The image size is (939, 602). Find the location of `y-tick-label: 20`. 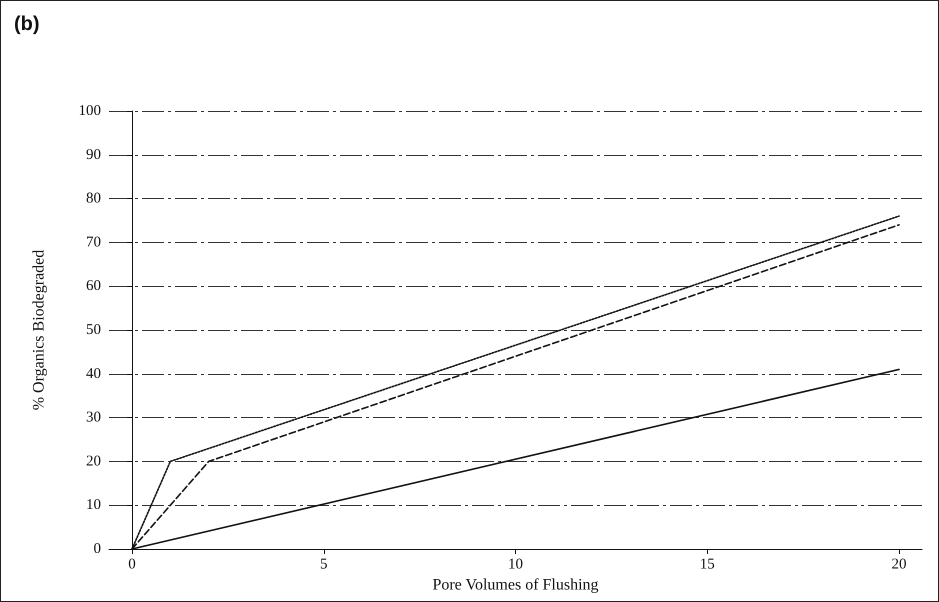

y-tick-label: 20 is located at coordinates (93, 461).